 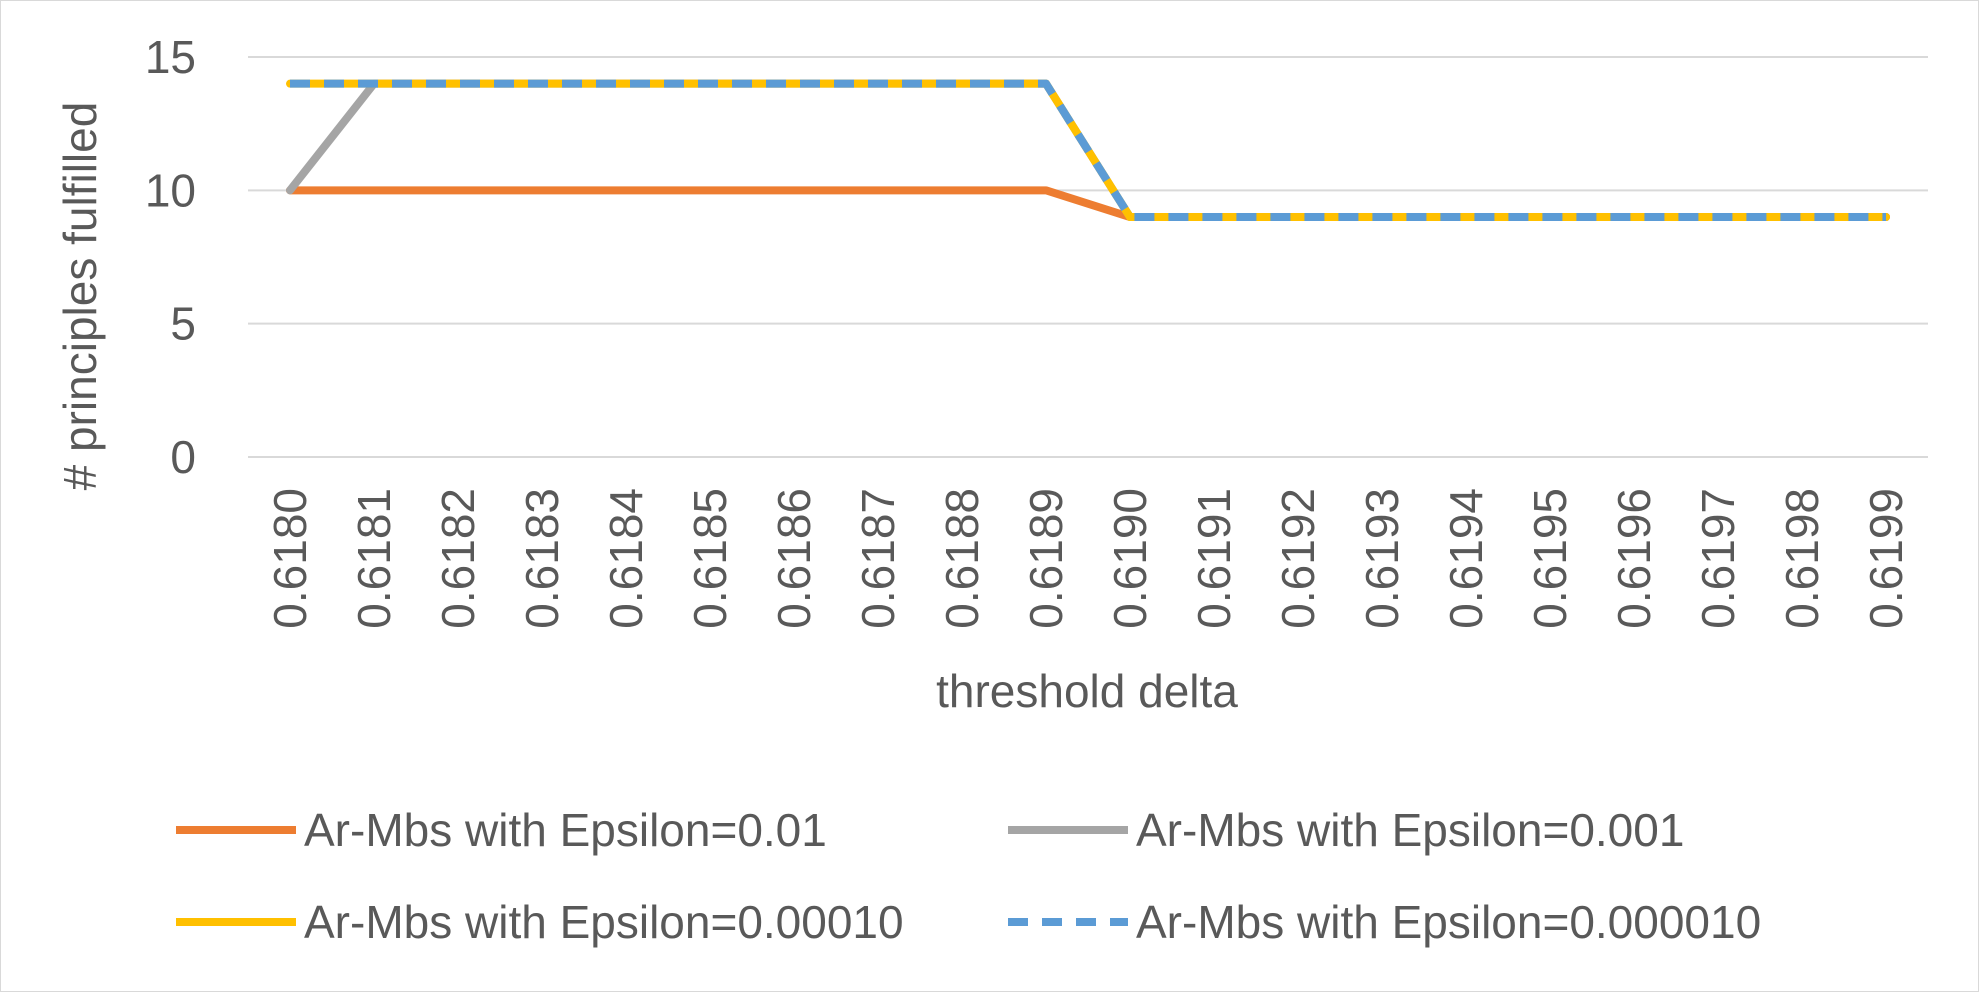 What do you see at coordinates (542, 558) in the screenshot?
I see `x-tick-label: 0.6183` at bounding box center [542, 558].